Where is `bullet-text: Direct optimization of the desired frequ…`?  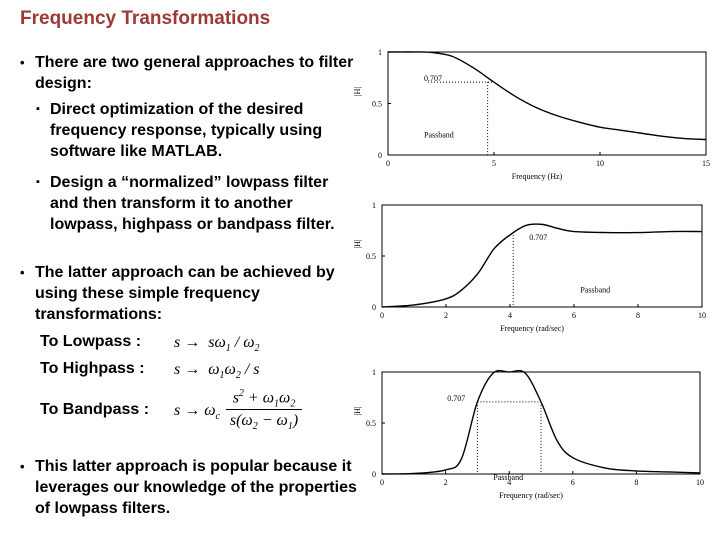 bullet-text: Direct optimization of the desired frequ… is located at coordinates (186, 130).